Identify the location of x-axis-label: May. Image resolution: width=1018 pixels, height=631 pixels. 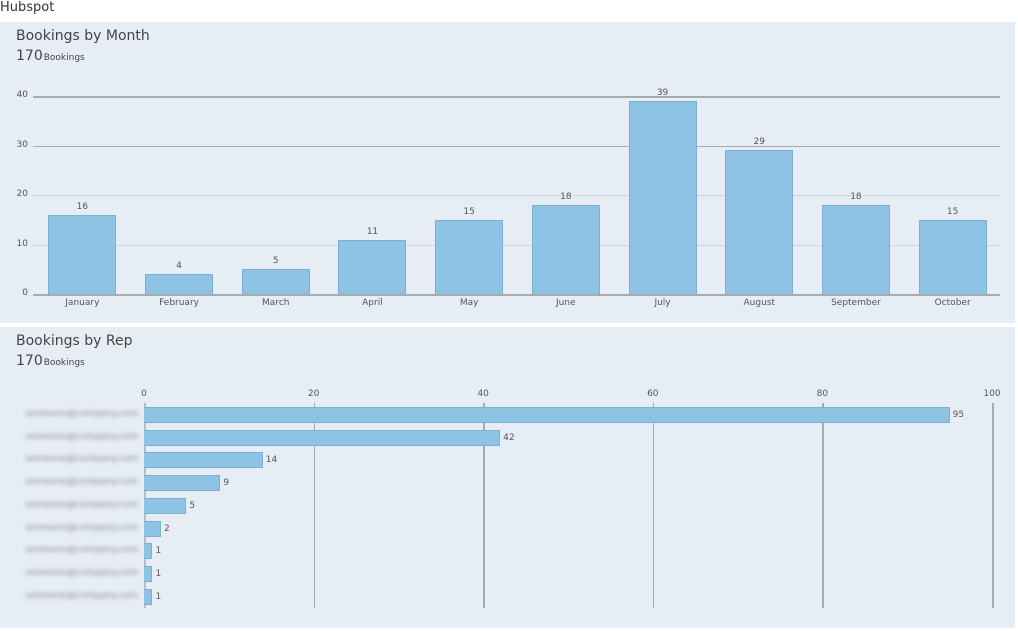
(469, 303).